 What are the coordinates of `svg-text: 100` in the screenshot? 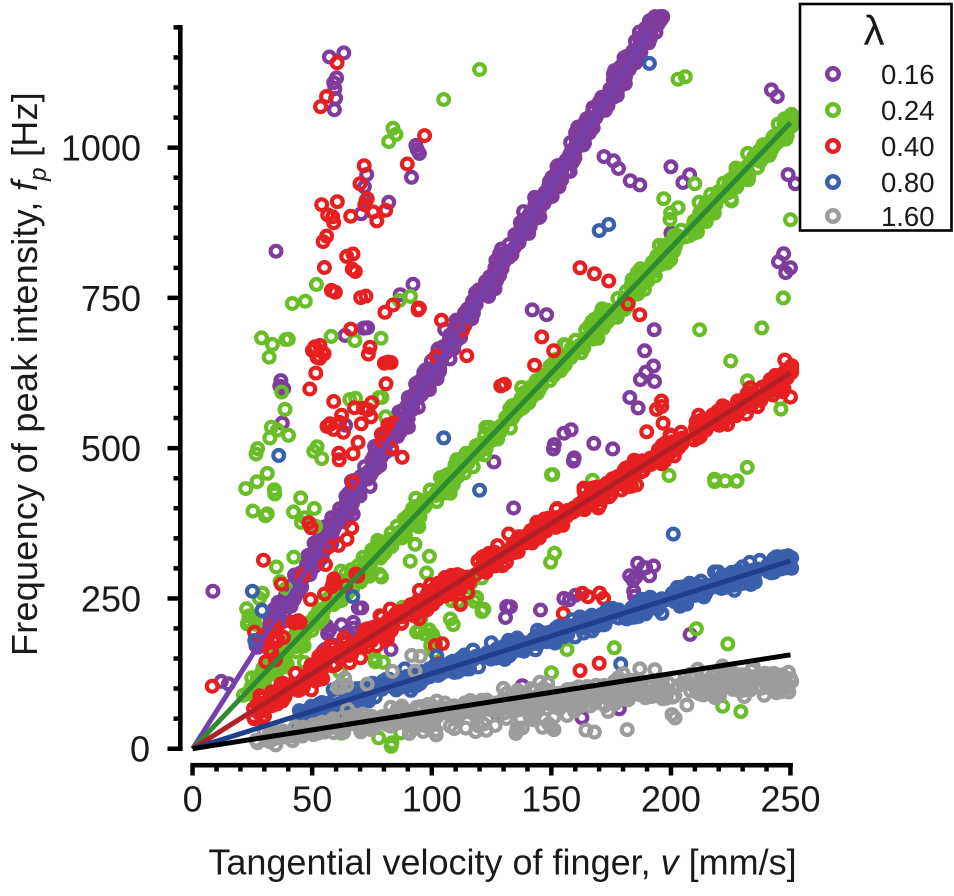 It's located at (432, 799).